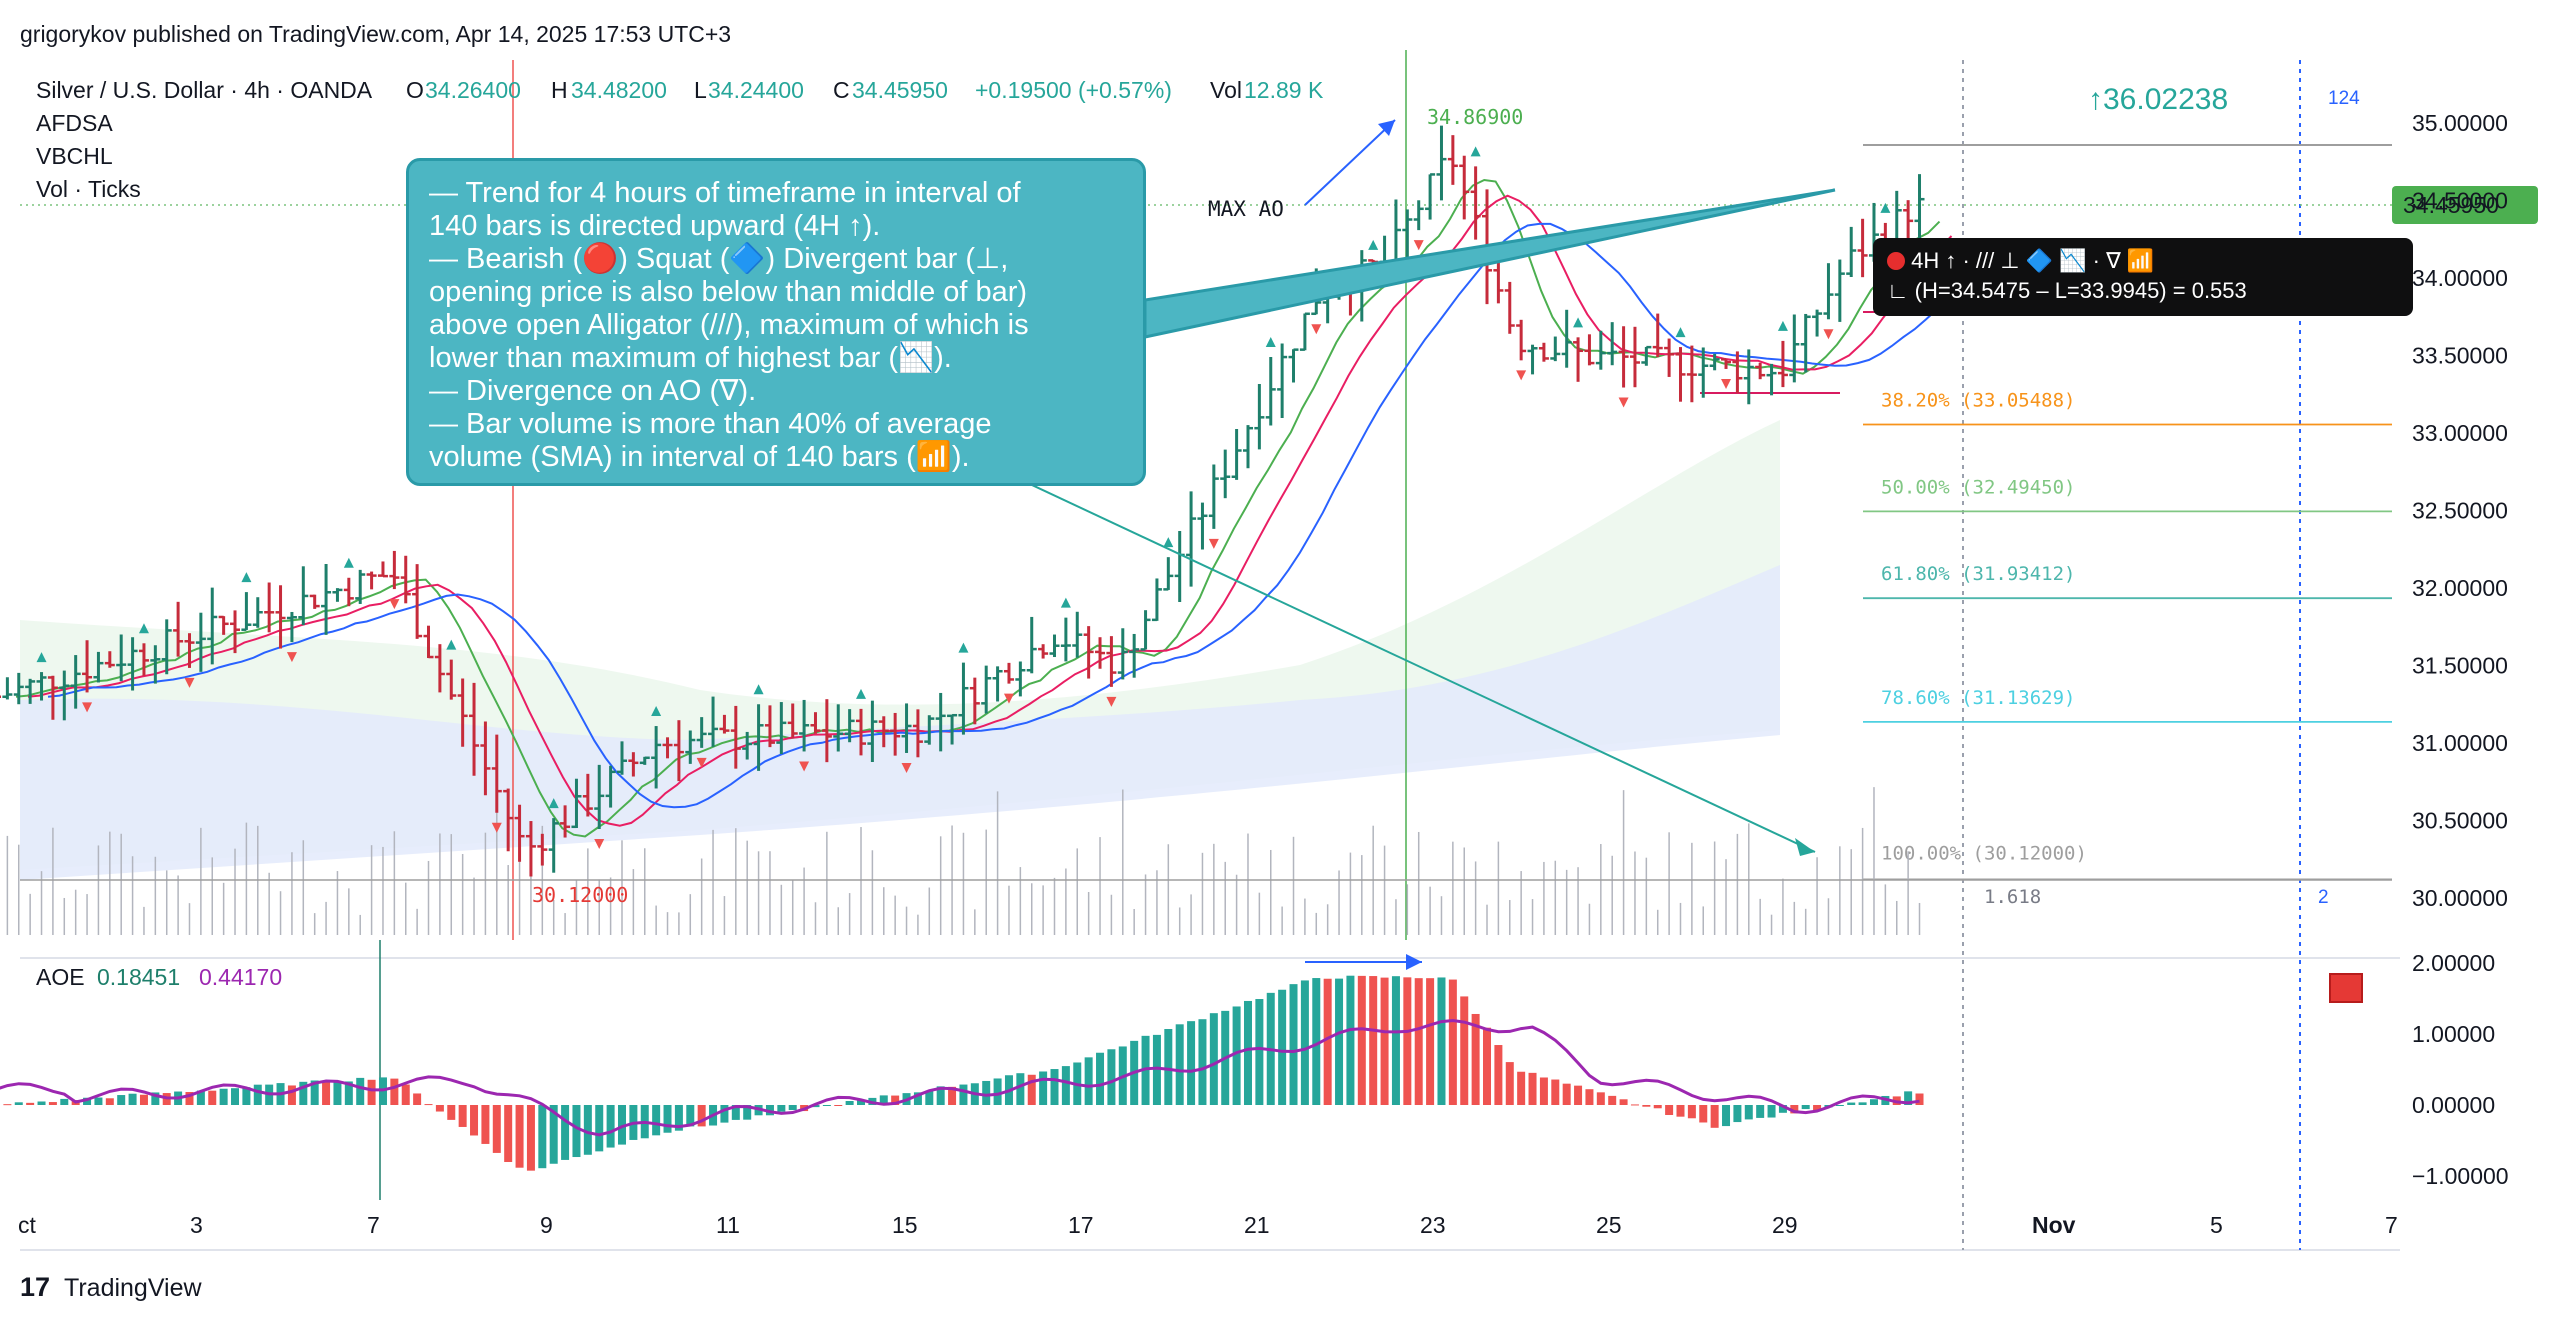 The image size is (2562, 1320). Describe the element at coordinates (138, 977) in the screenshot. I see `oscillator-value-1: 0.18451` at that location.